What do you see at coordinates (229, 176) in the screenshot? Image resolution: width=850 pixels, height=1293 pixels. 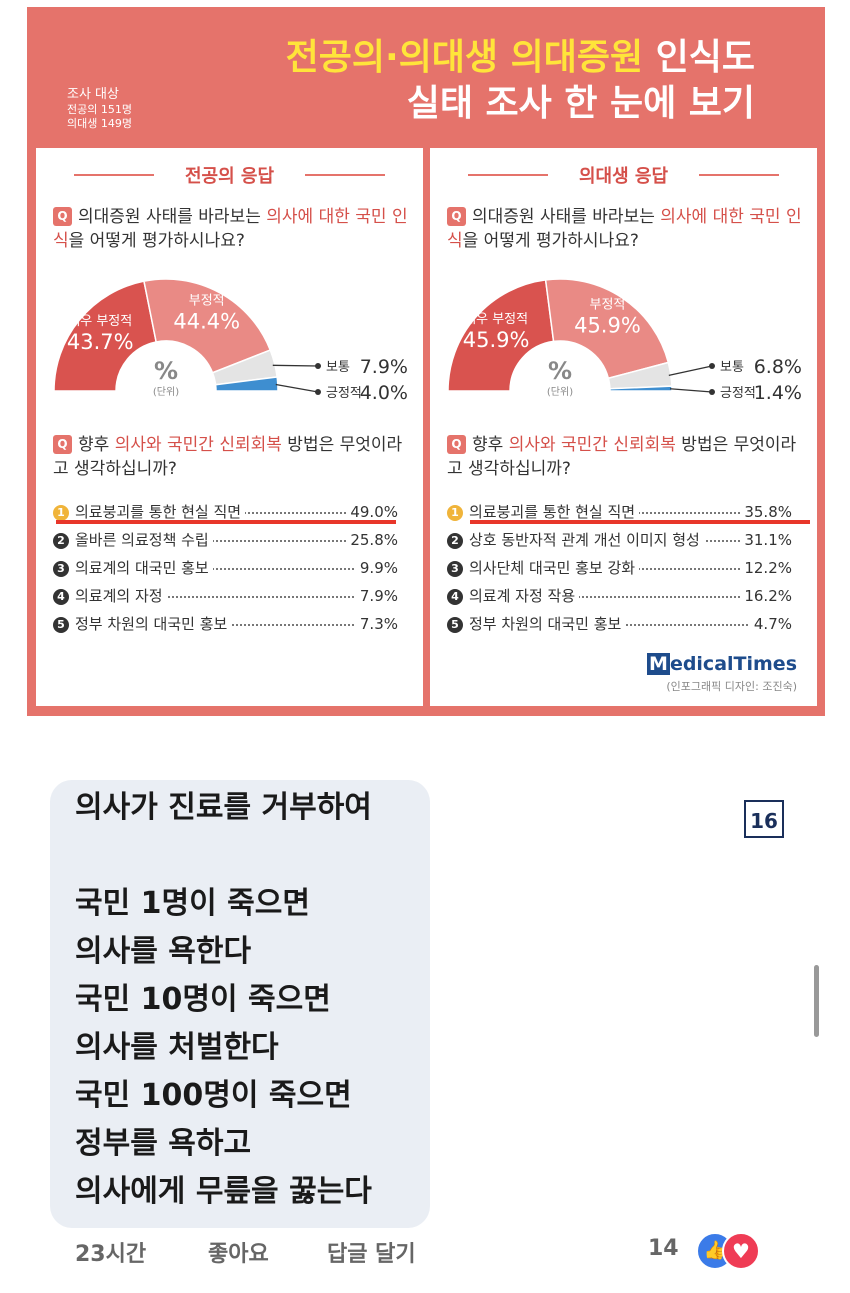 I see `panel-heading-text: 전공의 응답` at bounding box center [229, 176].